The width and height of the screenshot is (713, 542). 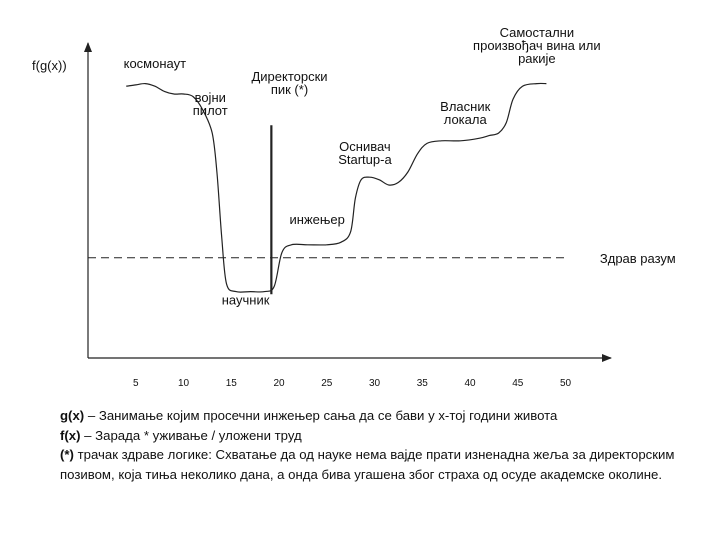 I want to click on annotation-label: Директорски, so click(x=289, y=76).